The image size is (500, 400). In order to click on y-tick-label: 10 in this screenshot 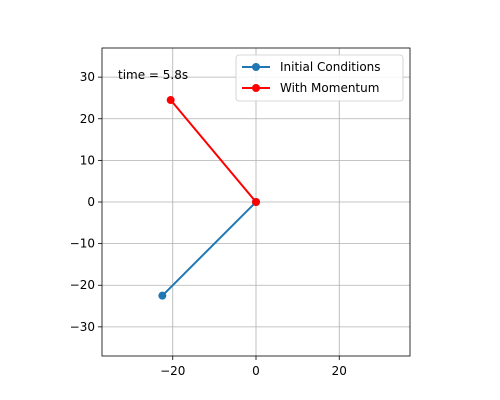, I will do `click(87, 160)`.